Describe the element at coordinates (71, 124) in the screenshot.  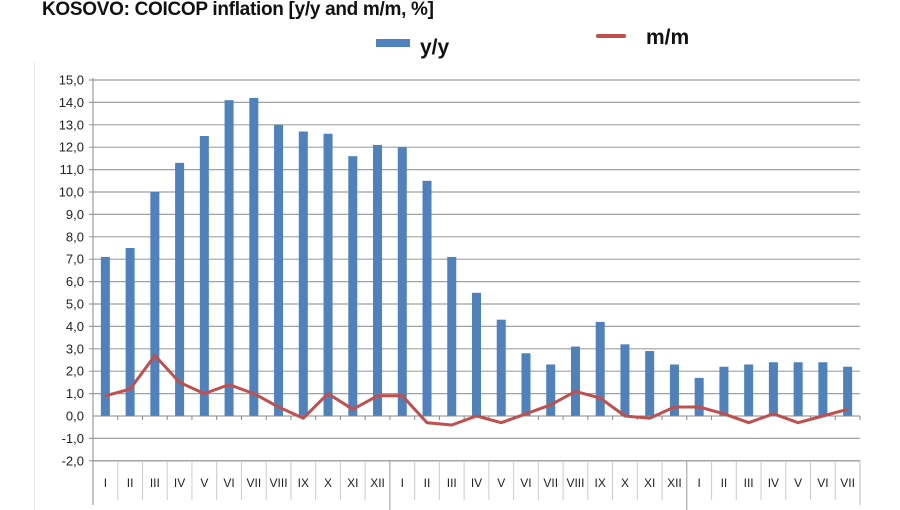
I see `y-tick-label: 13,0` at that location.